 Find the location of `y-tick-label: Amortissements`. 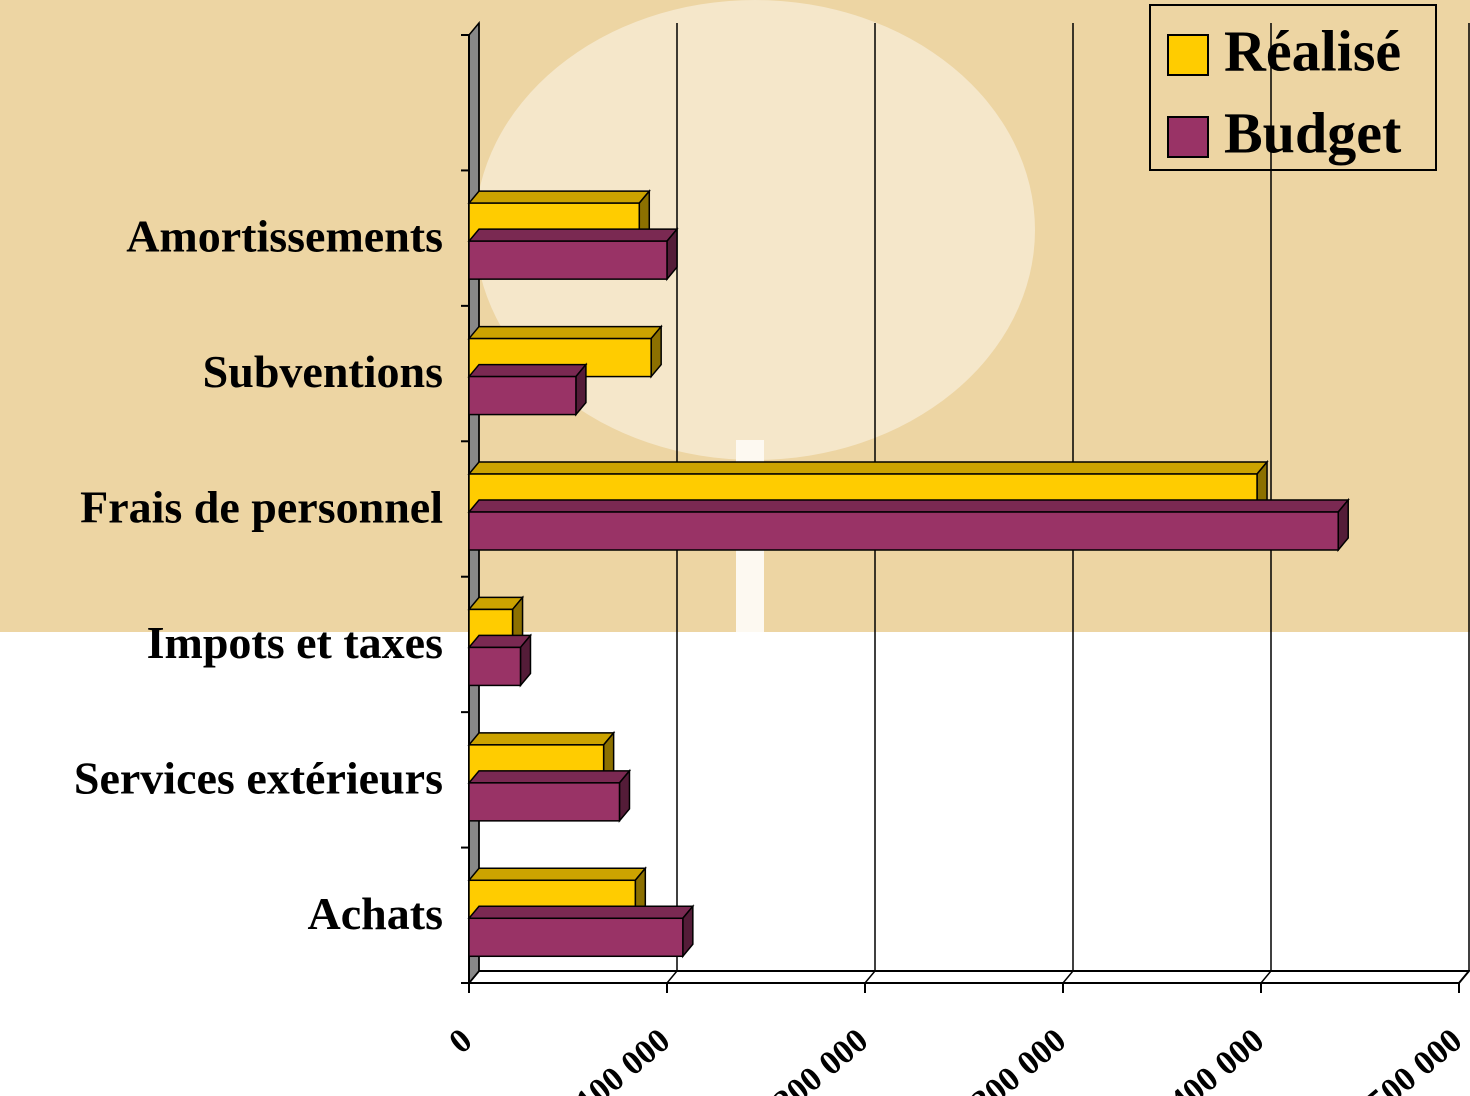

y-tick-label: Amortissements is located at coordinates (284, 236).